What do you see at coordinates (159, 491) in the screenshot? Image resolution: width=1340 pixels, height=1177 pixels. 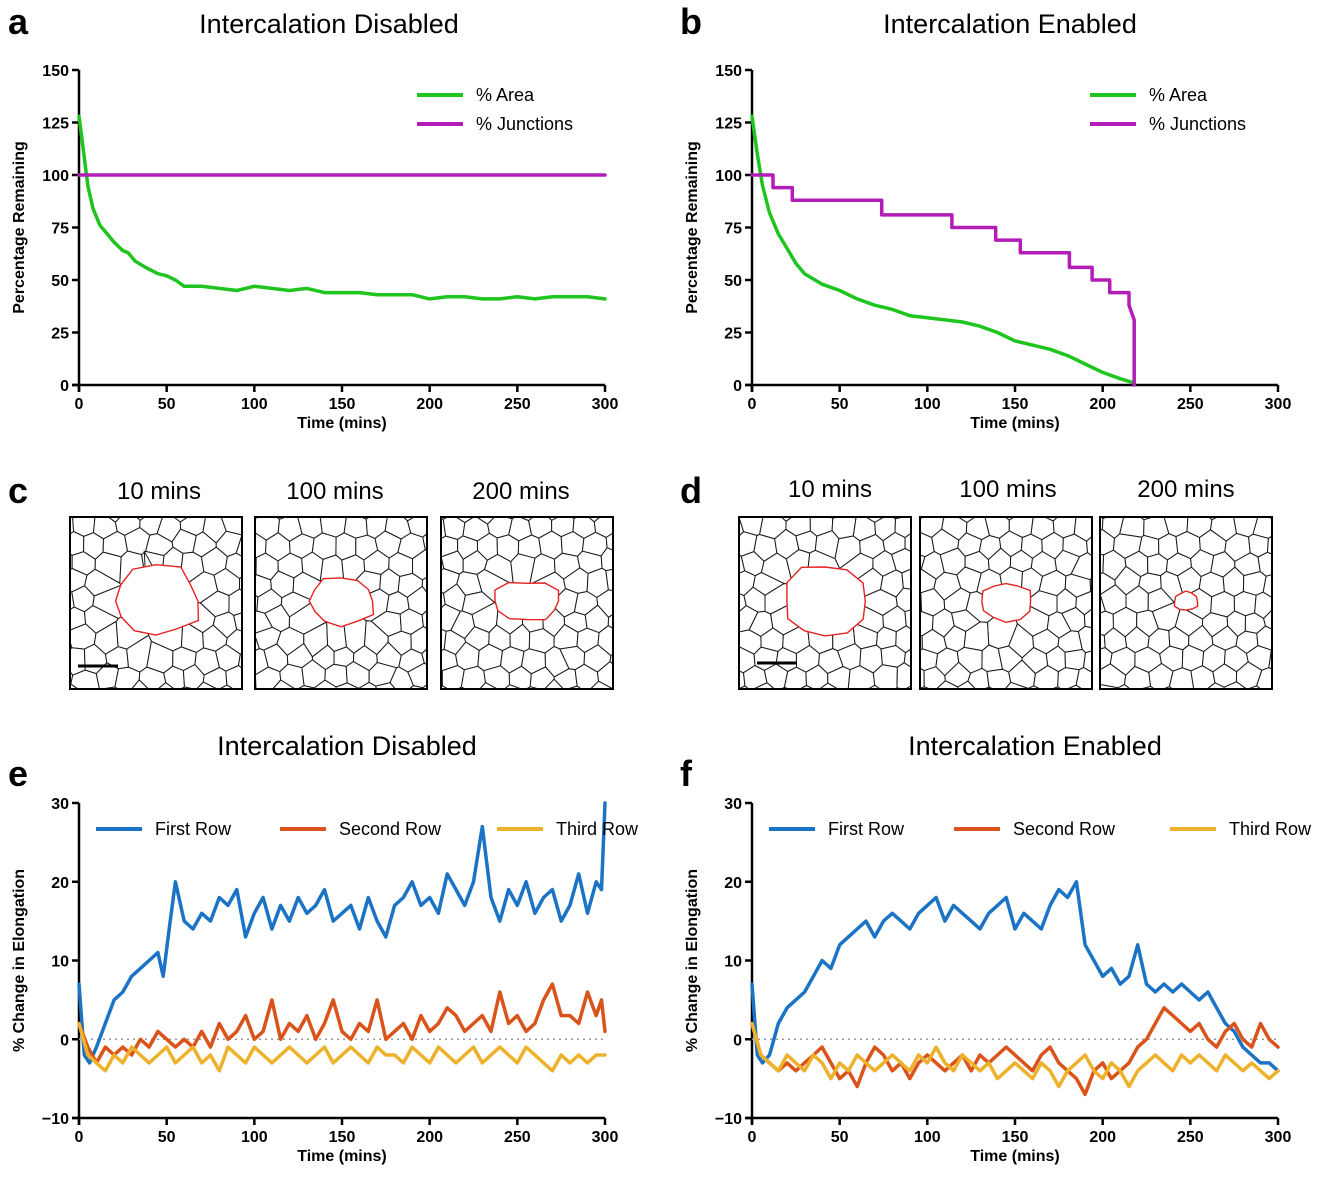 I see `snapshot-c-label-1: 10 mins` at bounding box center [159, 491].